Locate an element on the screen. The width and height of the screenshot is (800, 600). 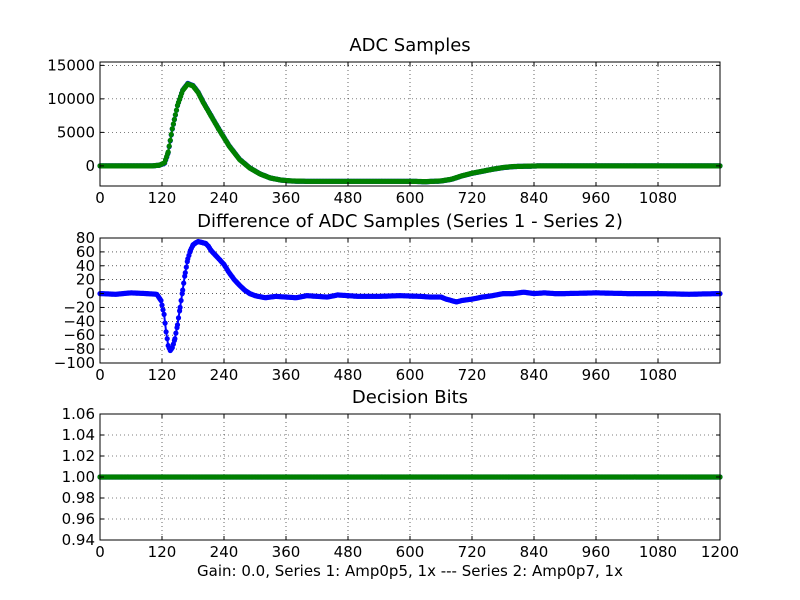
y-tick-label: 80 is located at coordinates (85, 238).